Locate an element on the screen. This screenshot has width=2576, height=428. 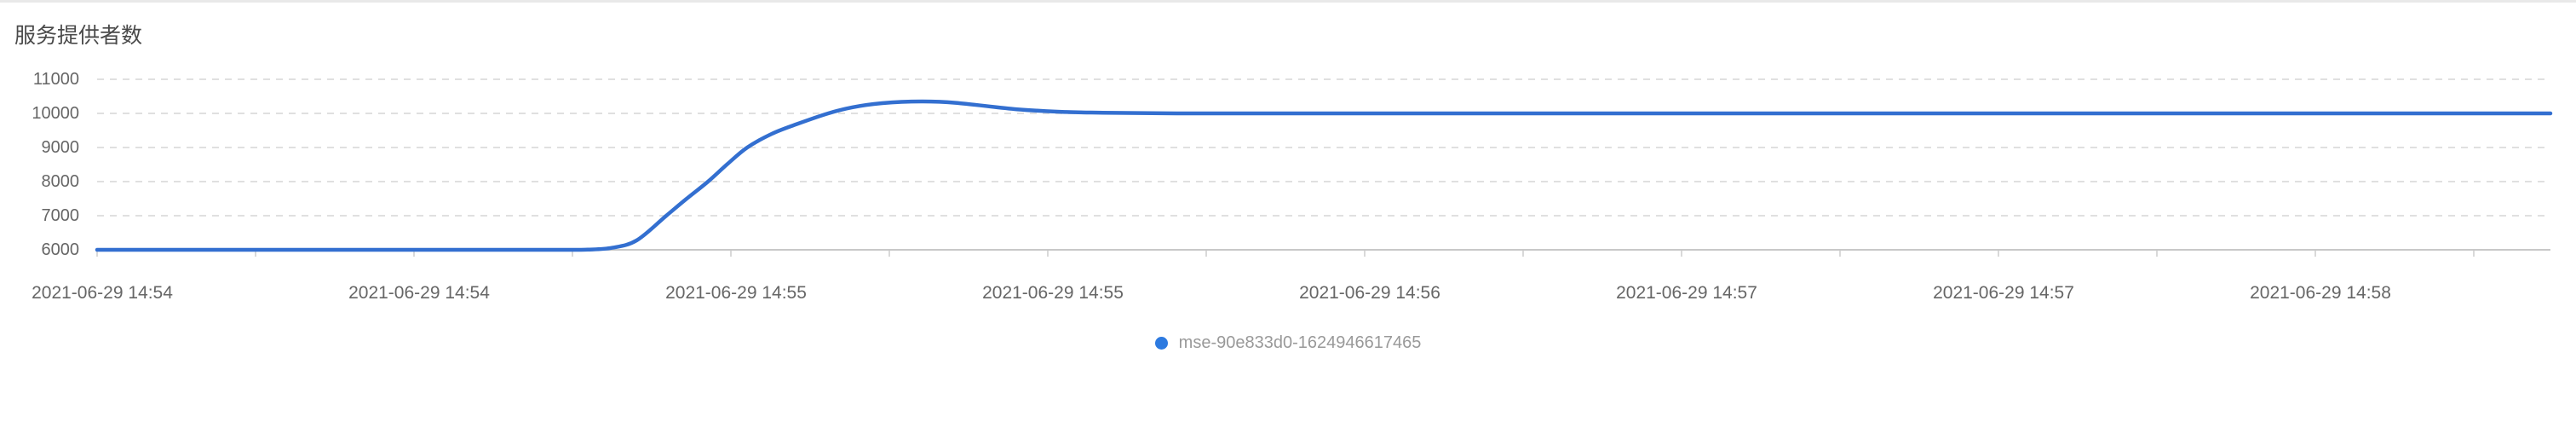
legend-series-label: mse-90e833d0-1624946617465 is located at coordinates (1300, 343).